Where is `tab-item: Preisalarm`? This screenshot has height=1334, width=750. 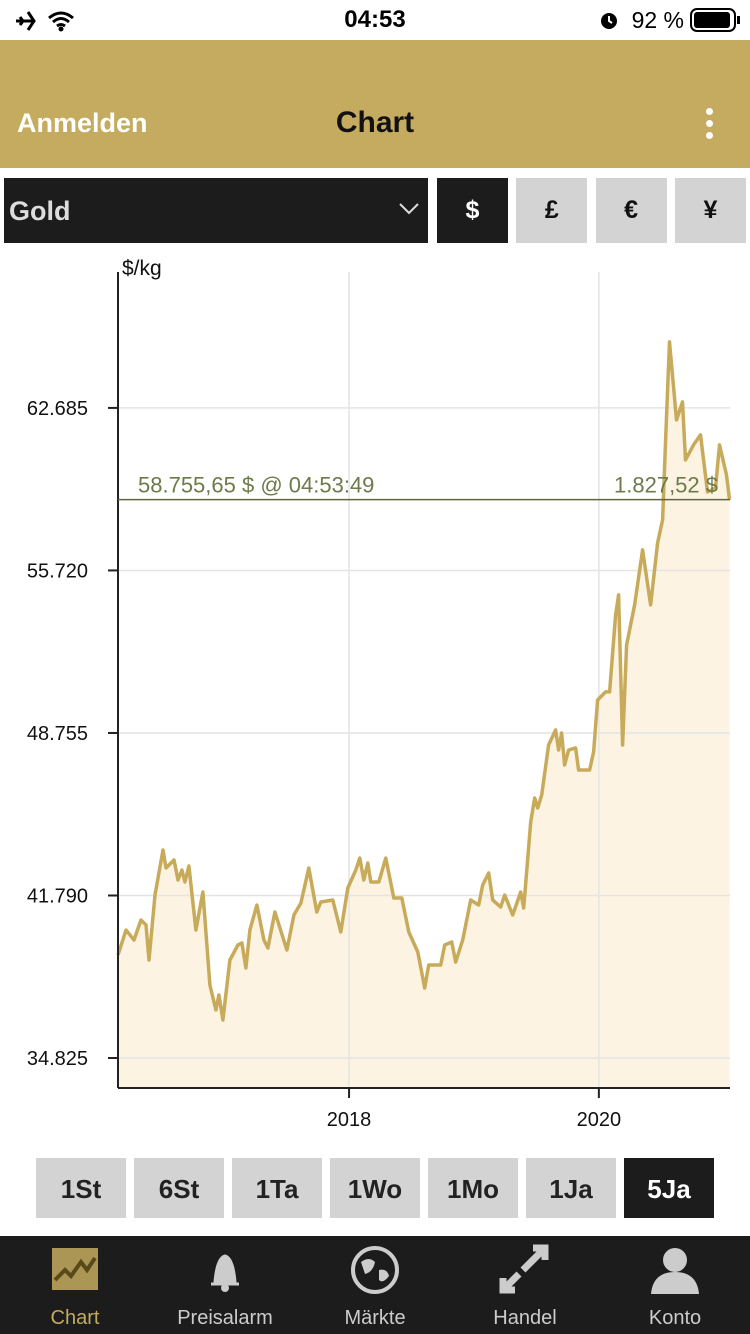 tab-item: Preisalarm is located at coordinates (225, 1285).